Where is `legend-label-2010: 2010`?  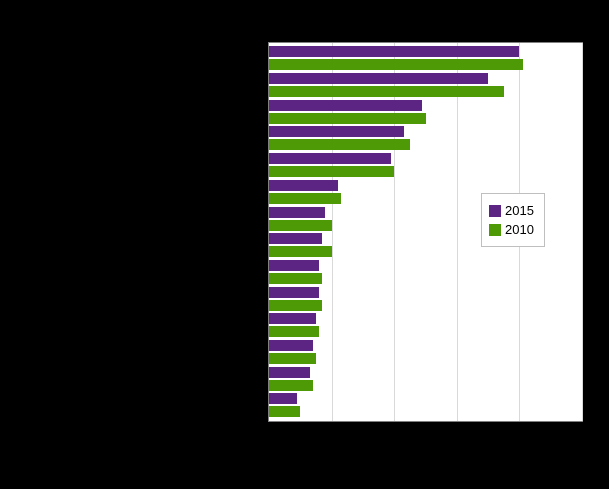
legend-label-2010: 2010 is located at coordinates (519, 229).